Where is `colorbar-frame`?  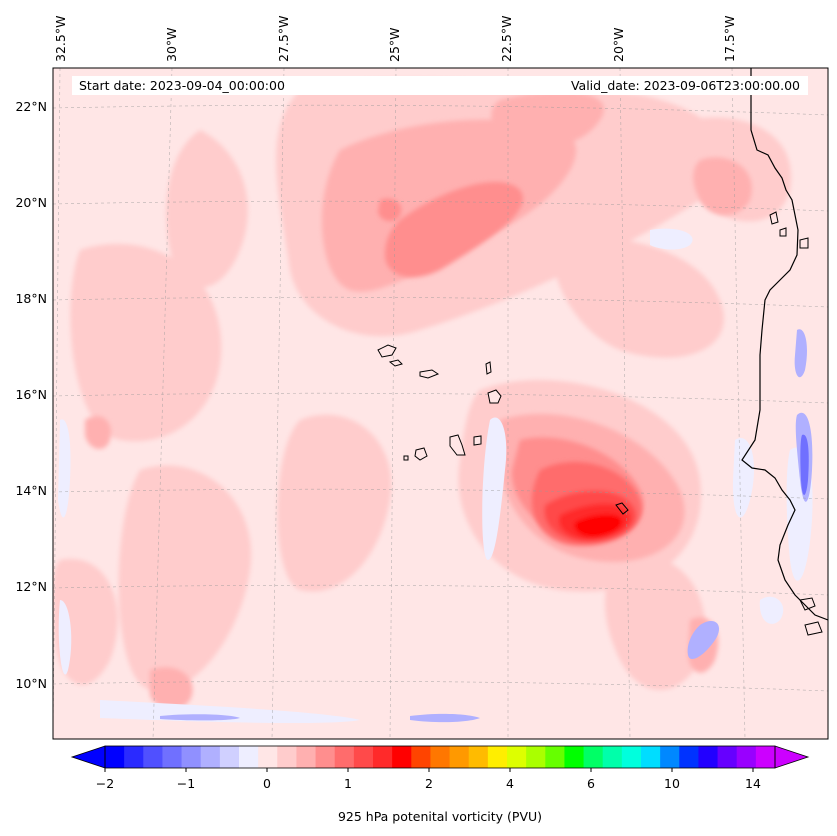
colorbar-frame is located at coordinates (440, 757).